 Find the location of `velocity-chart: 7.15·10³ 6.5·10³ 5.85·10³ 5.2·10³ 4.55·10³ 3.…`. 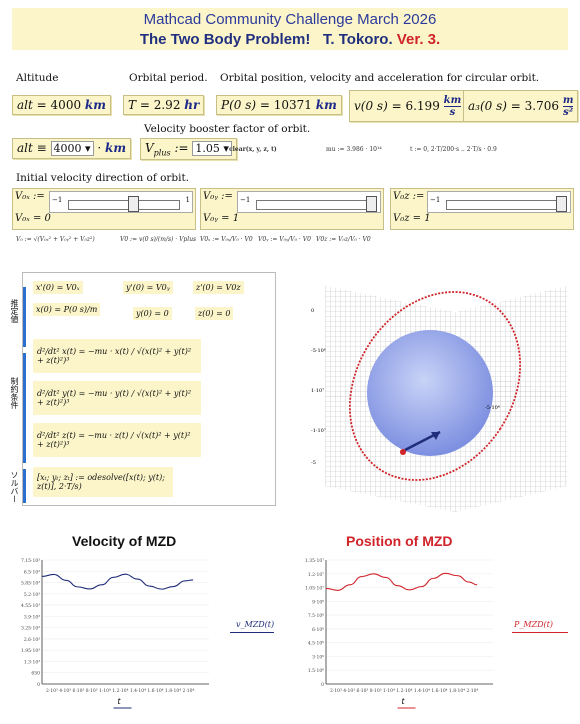

velocity-chart: 7.15·10³ 6.5·10³ 5.85·10³ 5.2·10³ 4.55·10³ 3.… is located at coordinates (110, 632).